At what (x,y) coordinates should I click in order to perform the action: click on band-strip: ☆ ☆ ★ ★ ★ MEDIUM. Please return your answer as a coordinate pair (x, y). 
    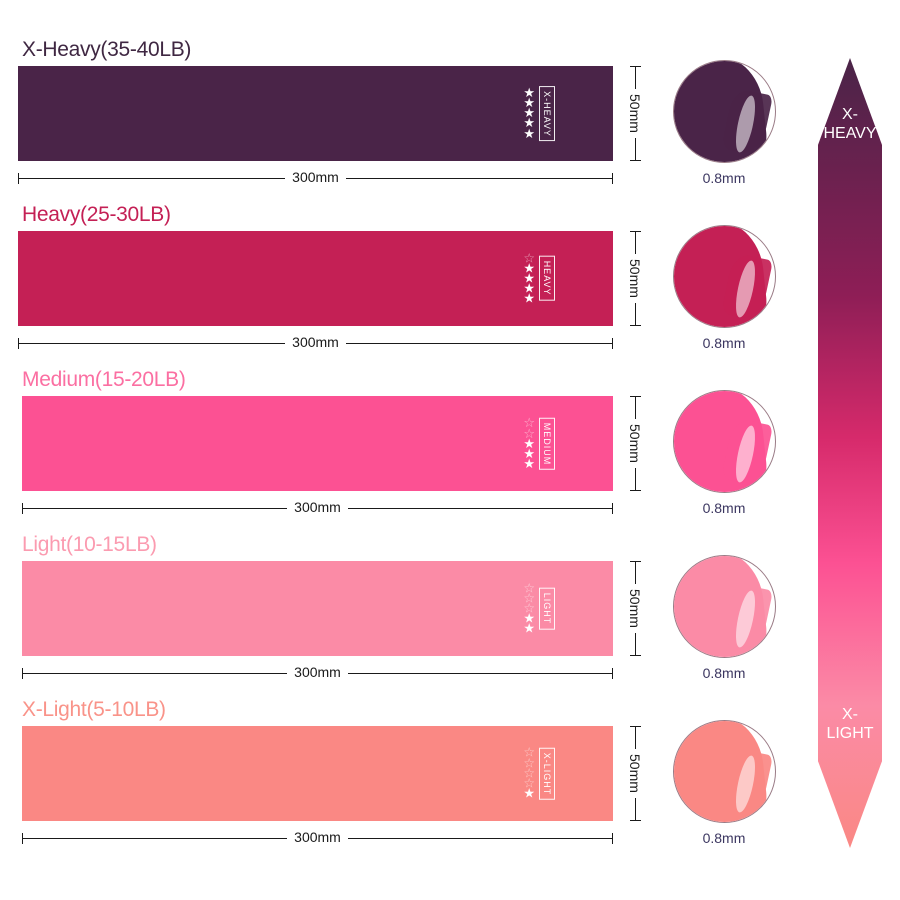
    Looking at the image, I should click on (317, 443).